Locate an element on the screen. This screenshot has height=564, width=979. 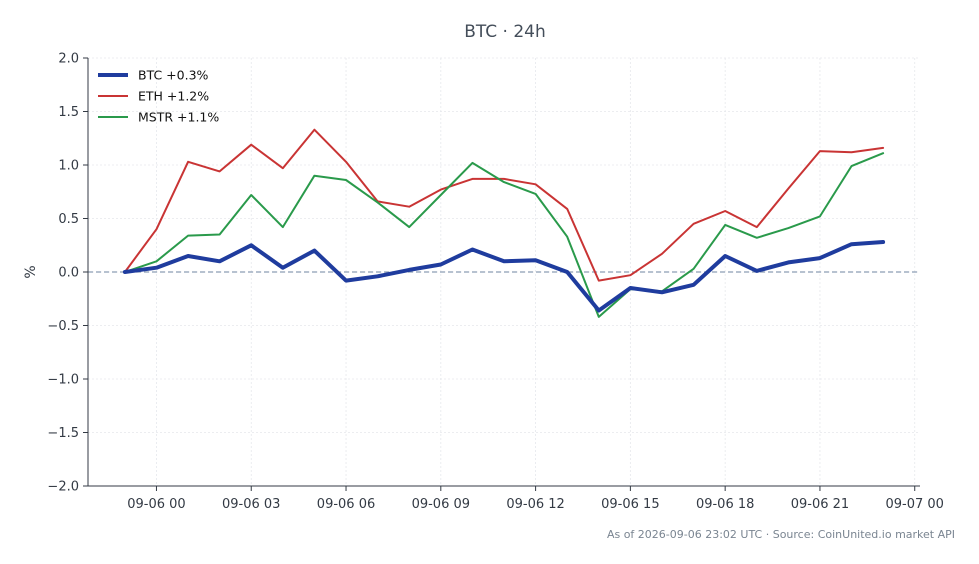
series-line-btc is located at coordinates (504, 276).